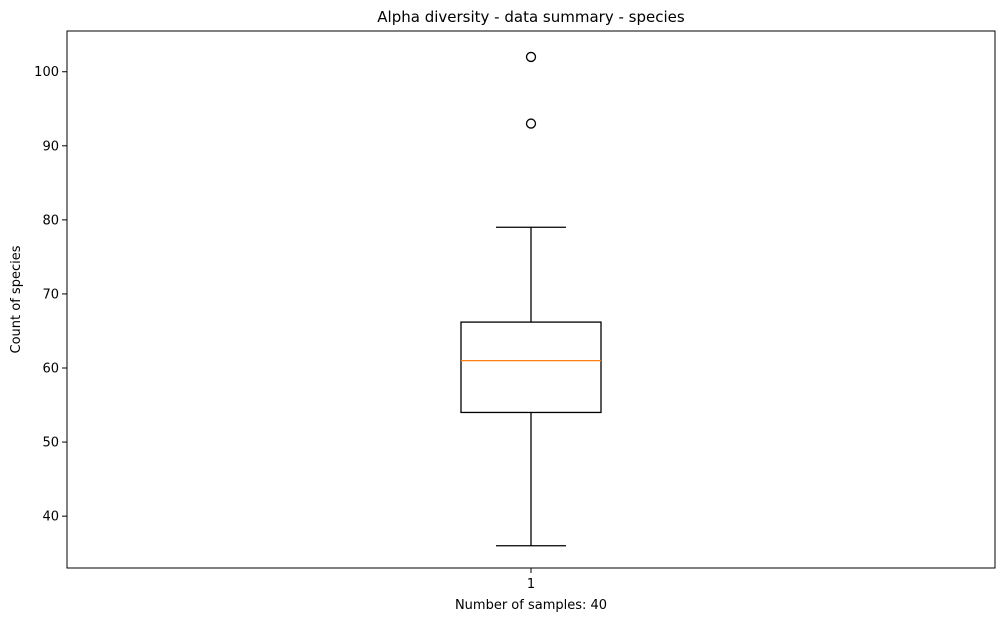  I want to click on y-axis: 40 50 60 70 80 90 100, so click(50, 295).